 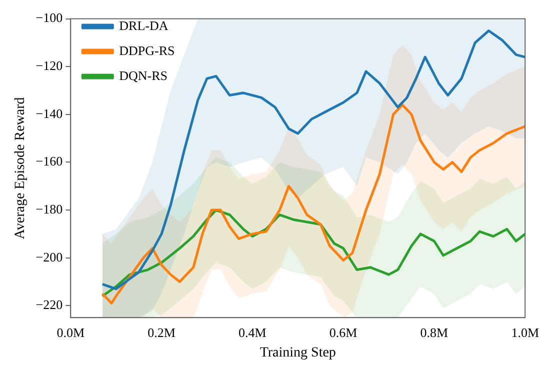 What do you see at coordinates (343, 332) in the screenshot?
I see `x-tick-label: 0.6M` at bounding box center [343, 332].